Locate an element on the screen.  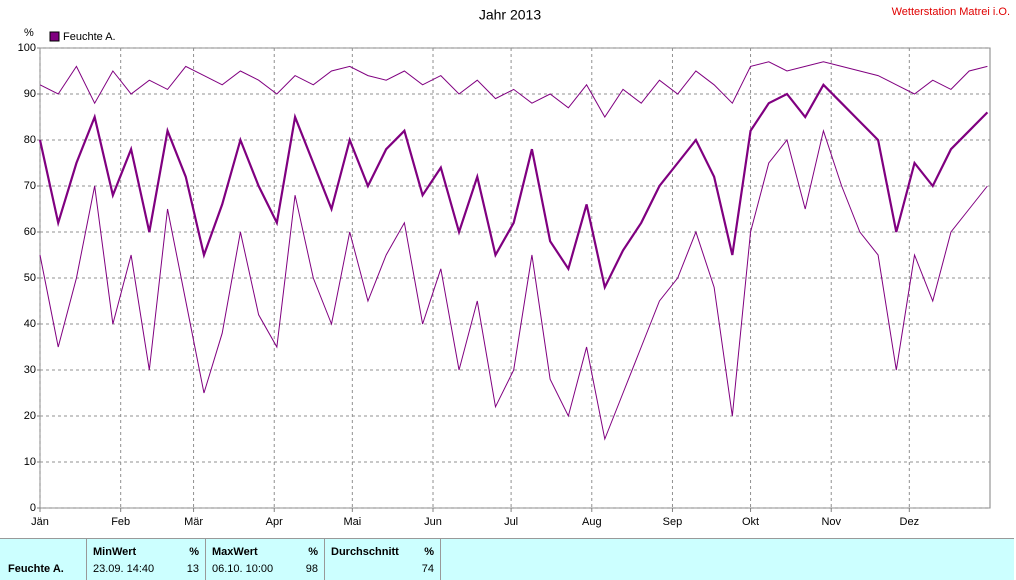
avg-value: 74 is located at coordinates (427, 569).